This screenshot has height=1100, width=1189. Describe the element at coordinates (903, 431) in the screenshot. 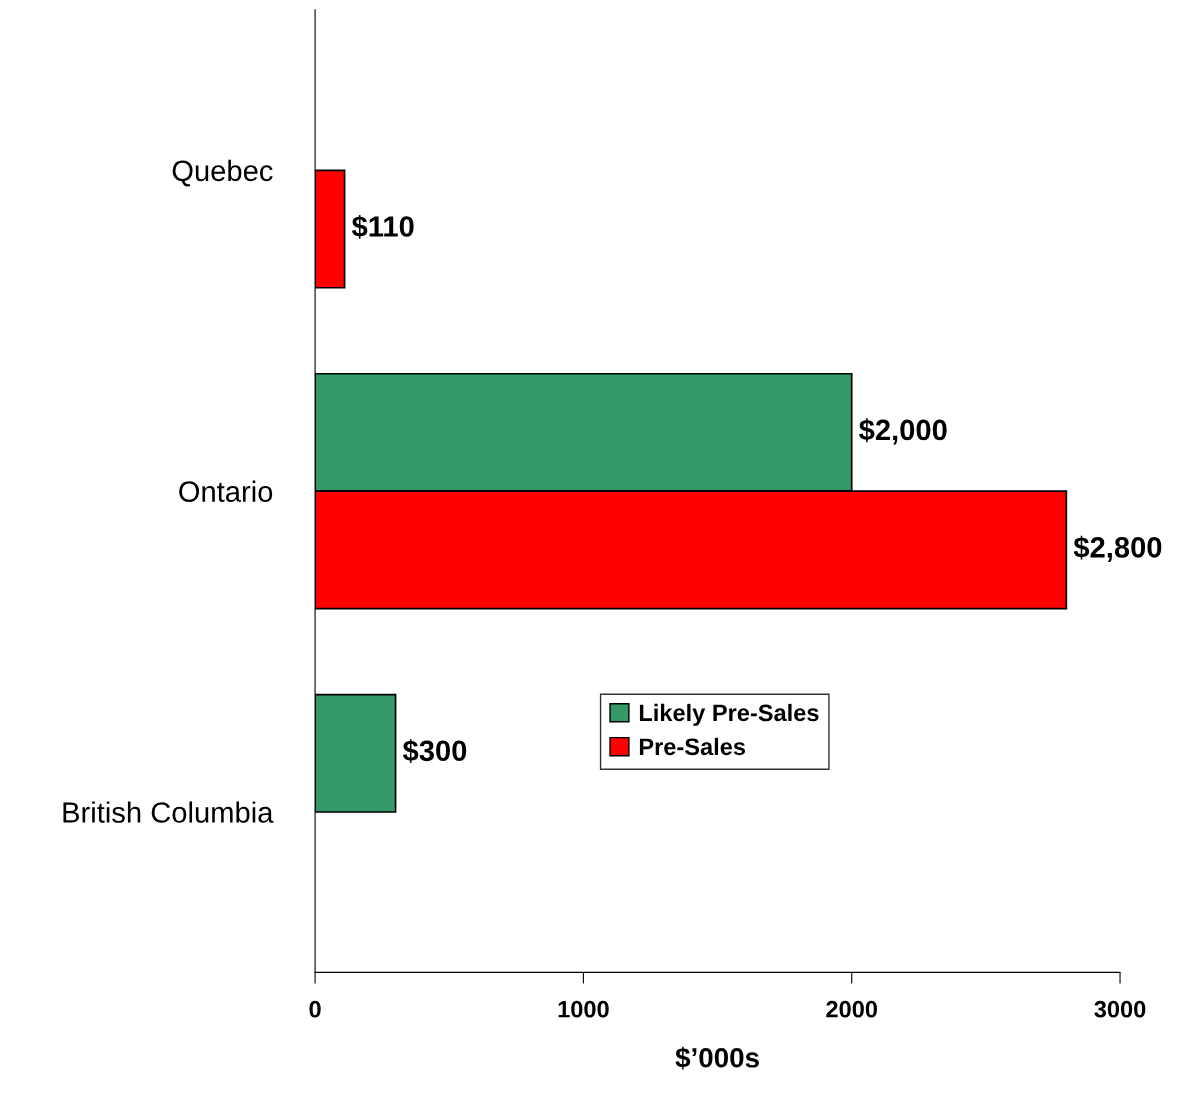

I see `data-label: $2,000` at that location.